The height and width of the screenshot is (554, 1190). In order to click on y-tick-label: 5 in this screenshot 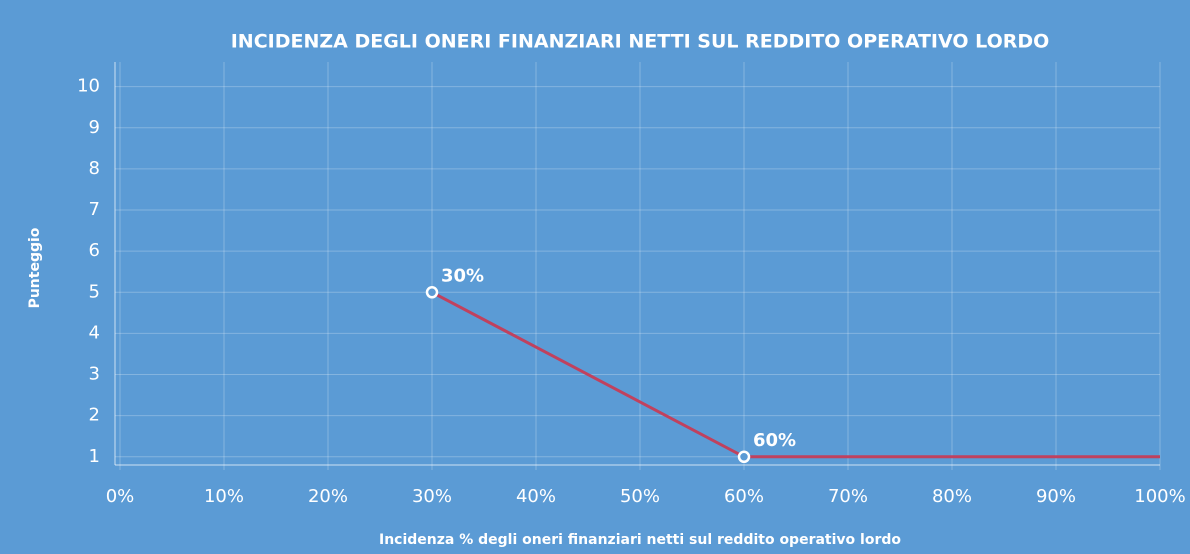, I will do `click(94, 291)`.